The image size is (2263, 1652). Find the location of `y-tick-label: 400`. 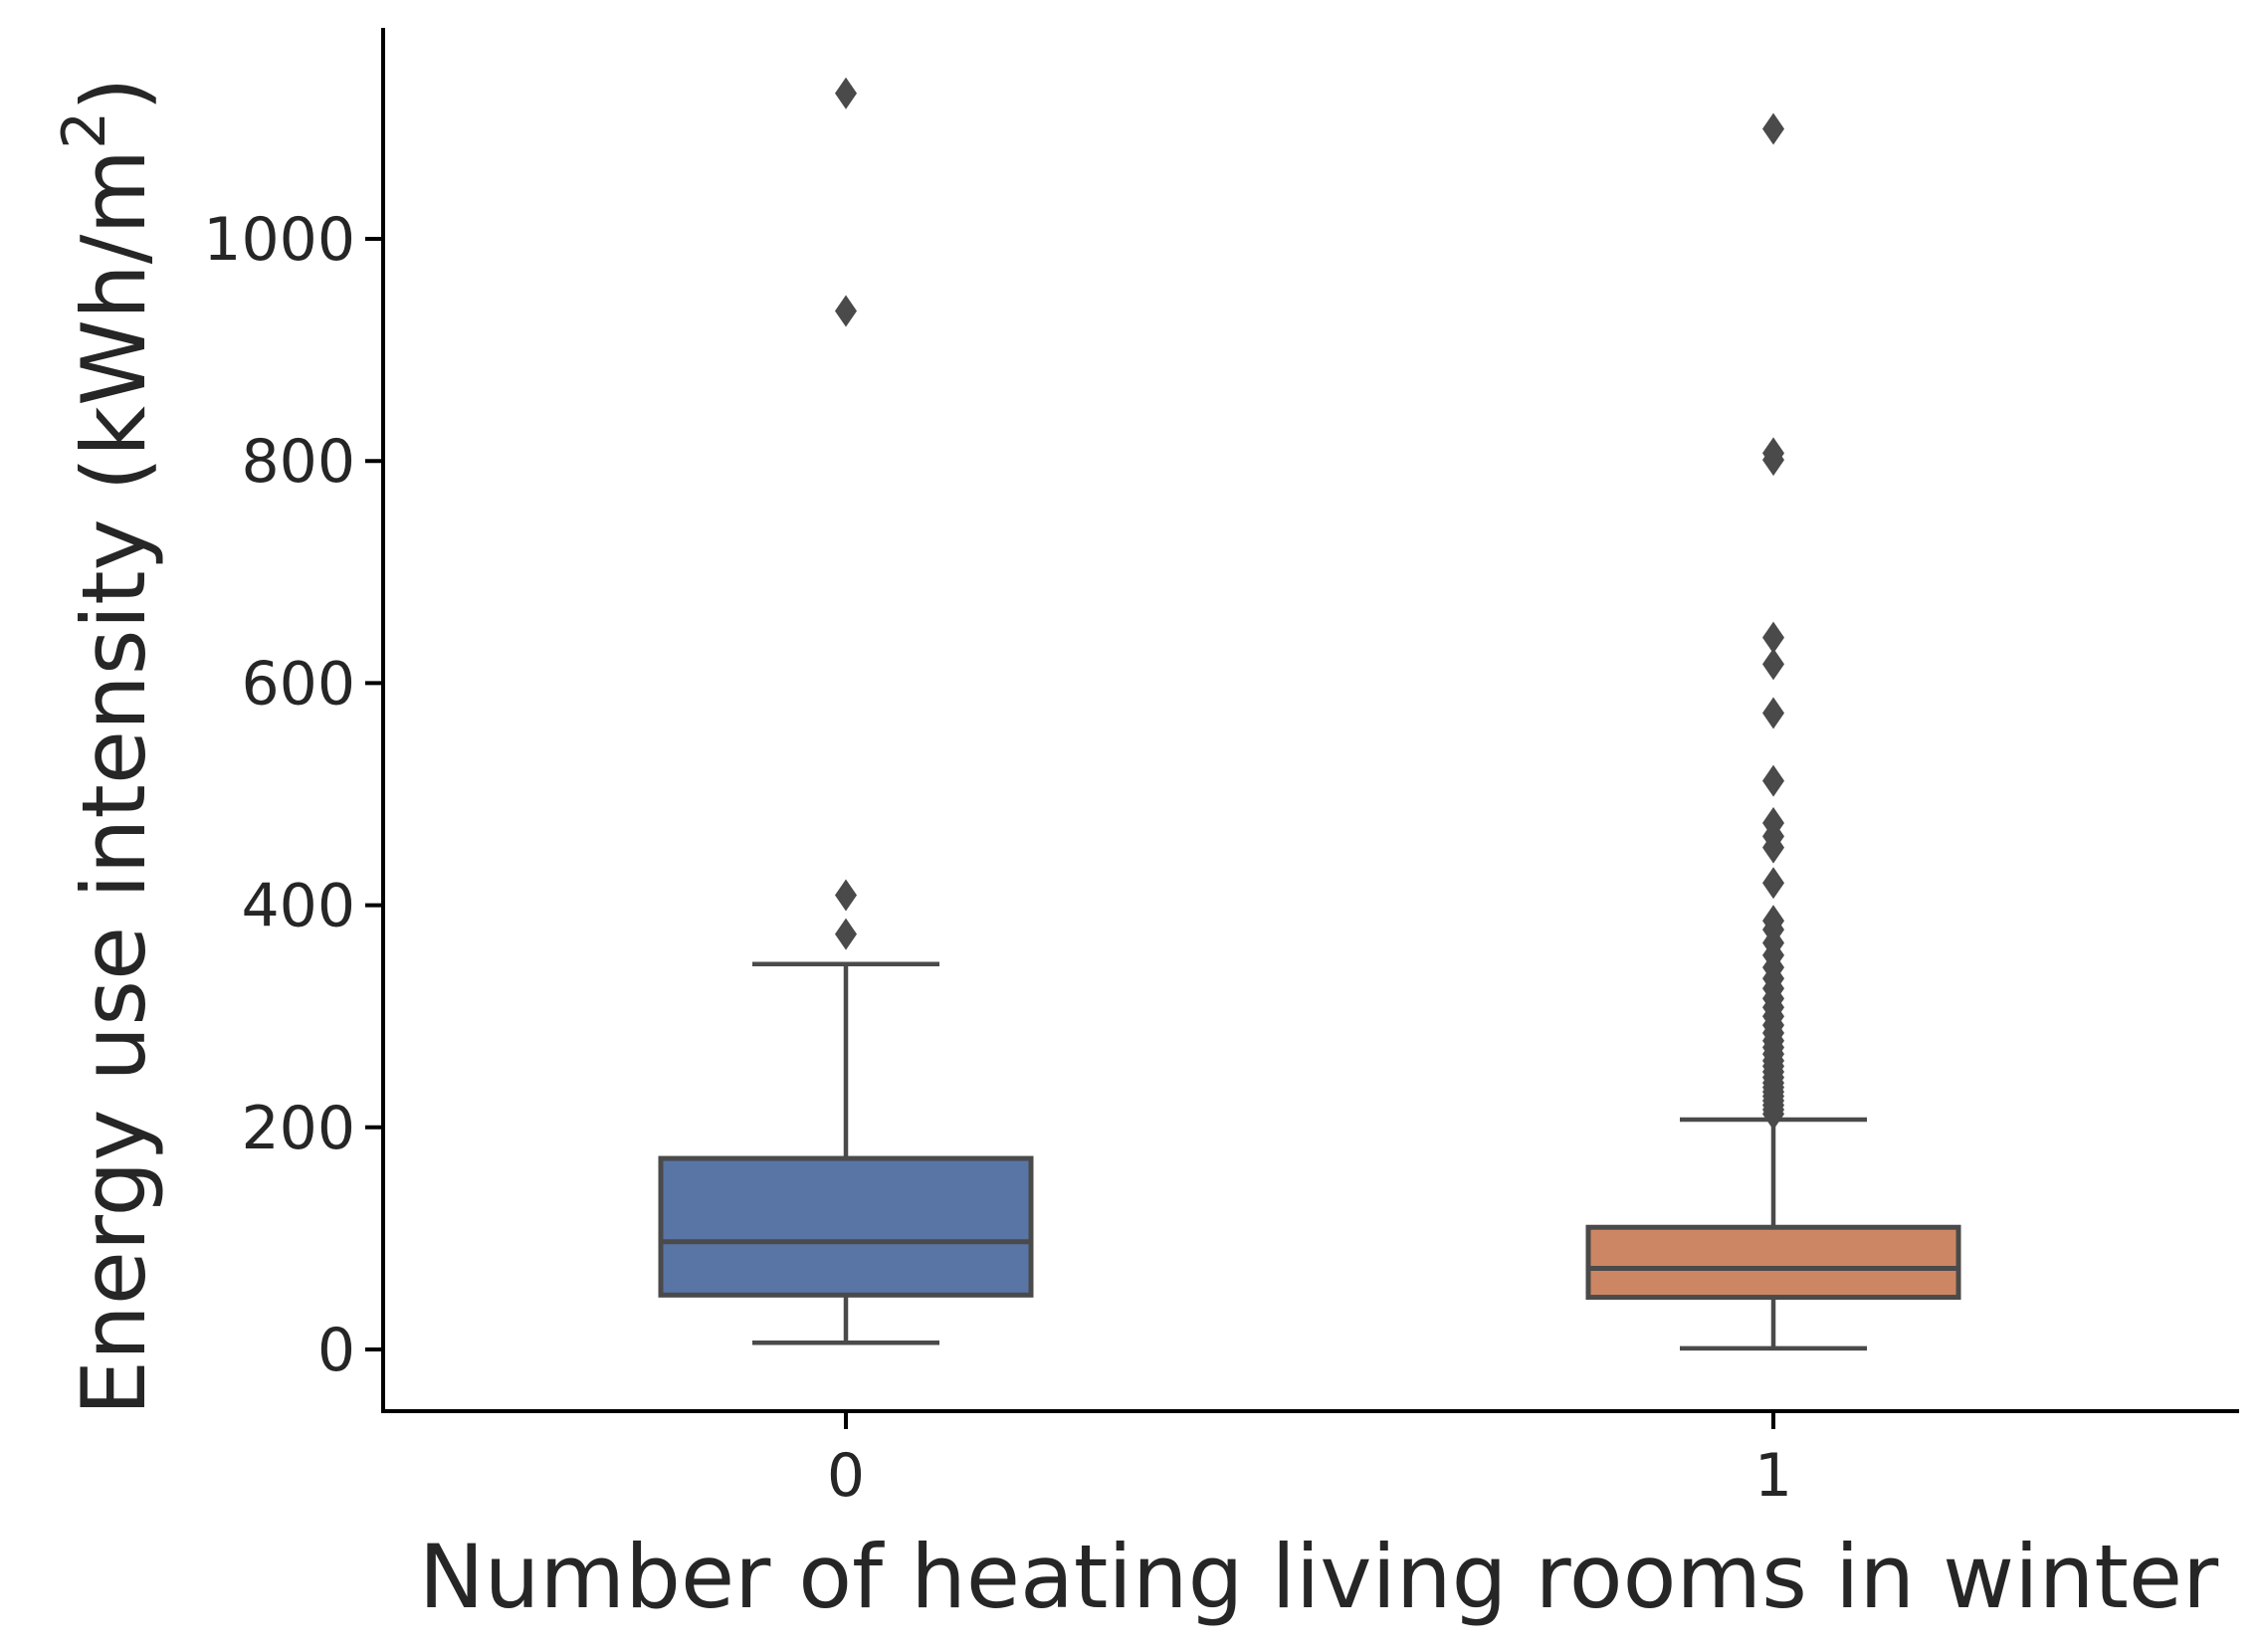

y-tick-label: 400 is located at coordinates (298, 906).